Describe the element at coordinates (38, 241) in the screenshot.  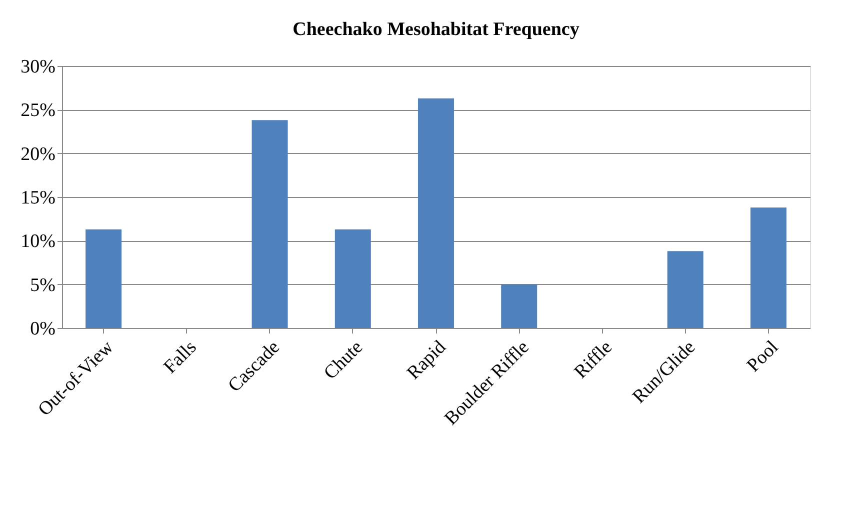
I see `y-tick-label: 10%` at that location.